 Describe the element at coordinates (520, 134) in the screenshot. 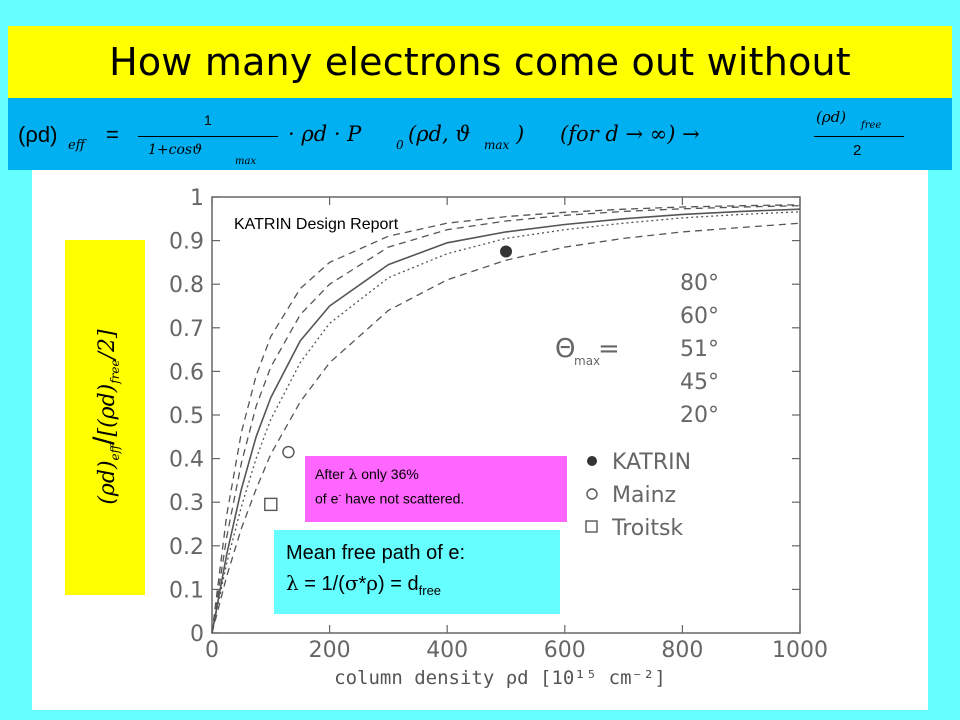

I see `formula-args-close: )` at that location.